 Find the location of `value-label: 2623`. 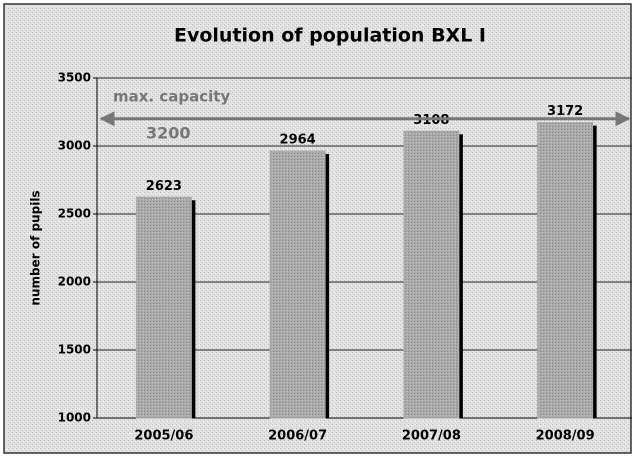

value-label: 2623 is located at coordinates (164, 186).